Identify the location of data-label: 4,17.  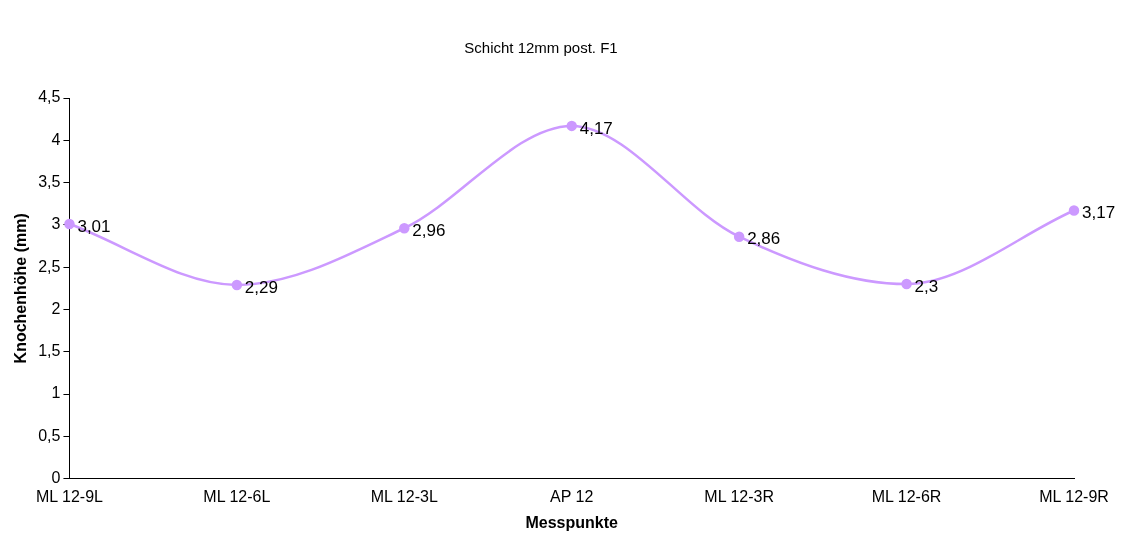
(596, 128).